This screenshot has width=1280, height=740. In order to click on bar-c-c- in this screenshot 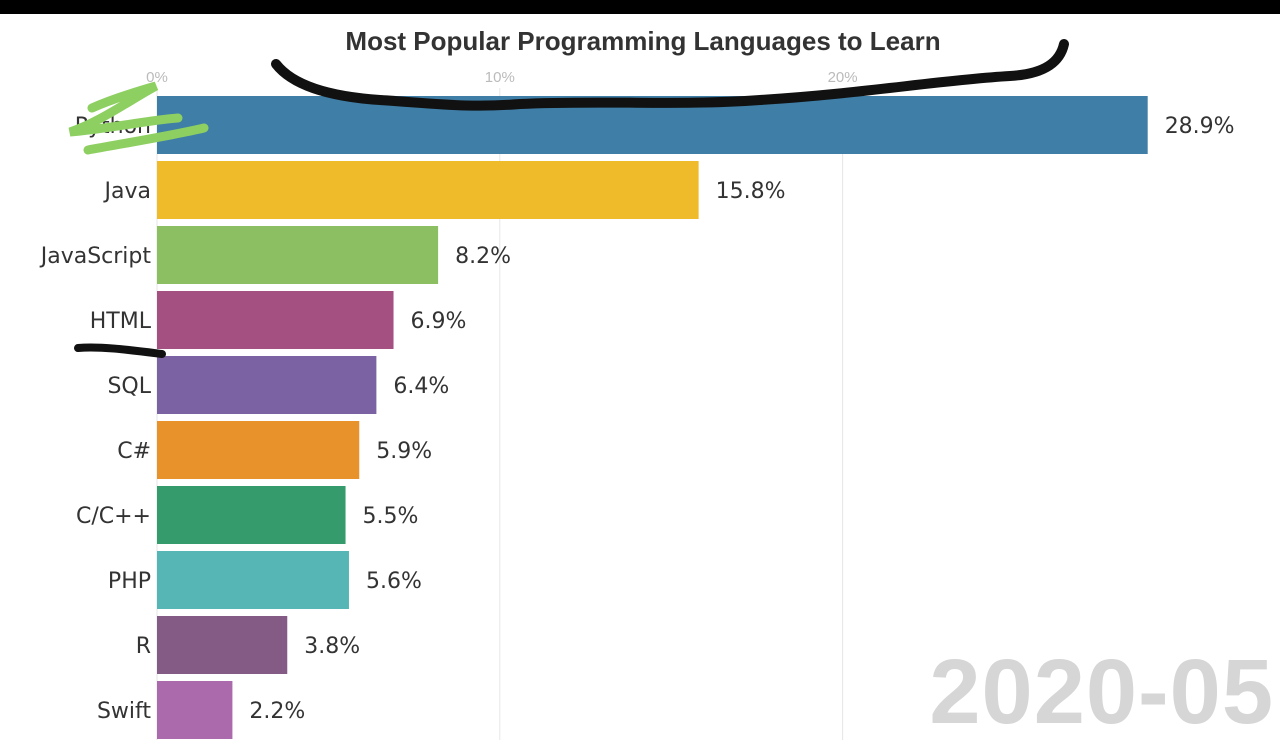, I will do `click(251, 515)`.